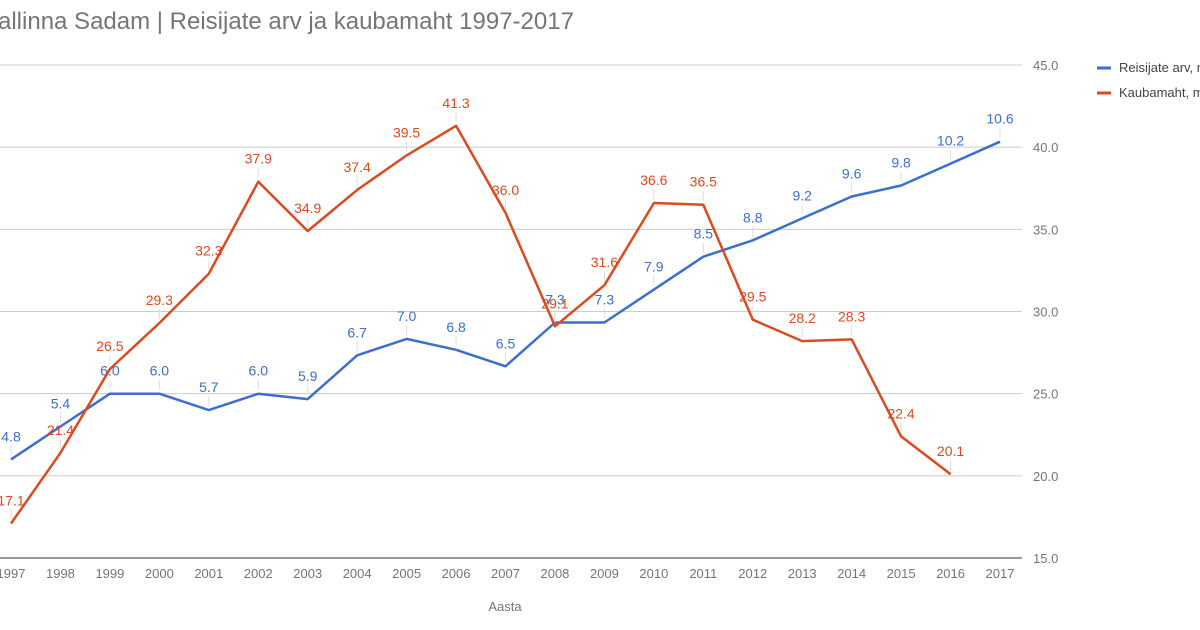 This screenshot has width=1200, height=630. Describe the element at coordinates (653, 573) in the screenshot. I see `x-tick-label: 2010` at that location.